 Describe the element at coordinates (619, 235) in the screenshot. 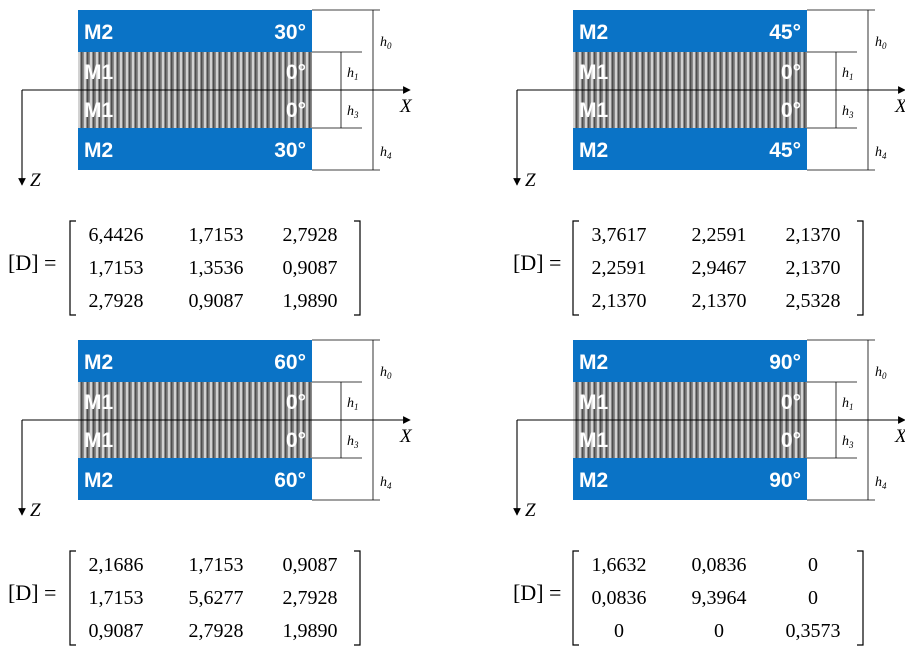

I see `matrix-cell: 3,7617` at that location.